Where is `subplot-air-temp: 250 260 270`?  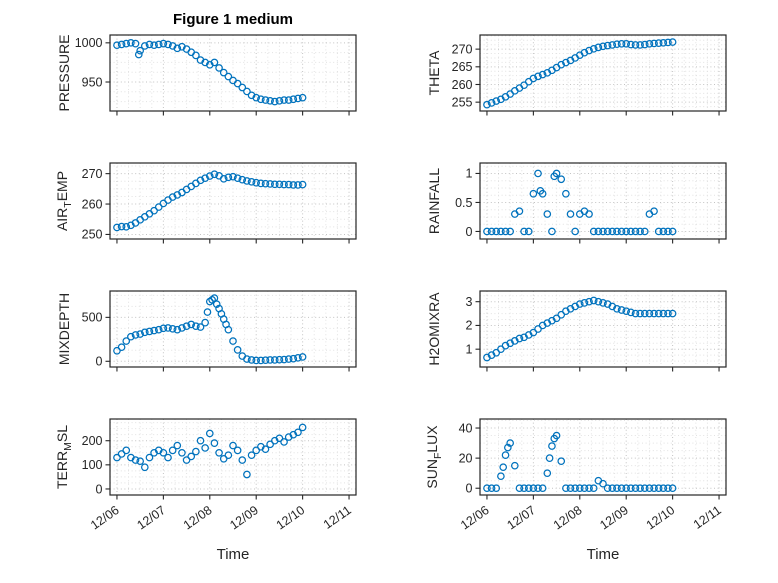
subplot-air-temp: 250 260 270 is located at coordinates (213, 203).